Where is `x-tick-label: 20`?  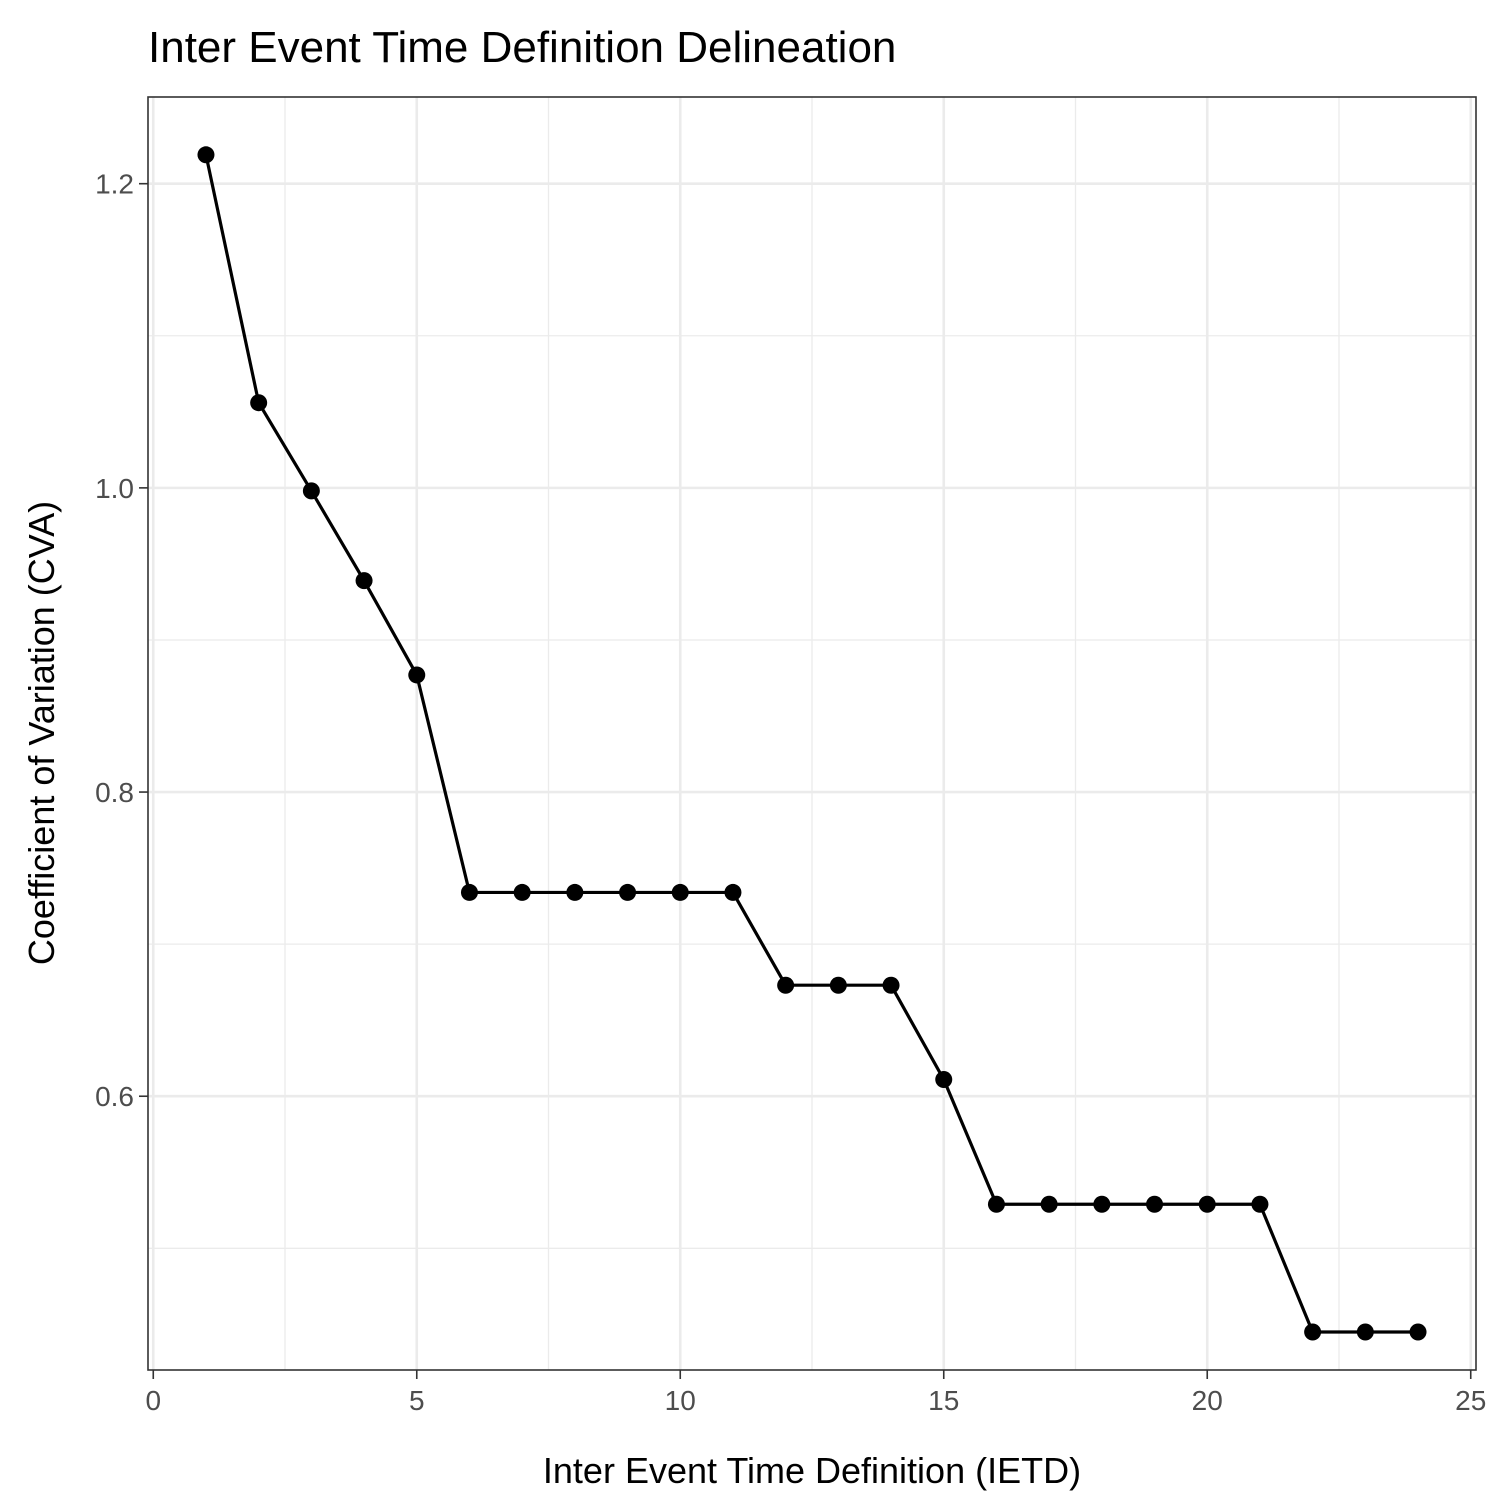
x-tick-label: 20 is located at coordinates (1207, 1400).